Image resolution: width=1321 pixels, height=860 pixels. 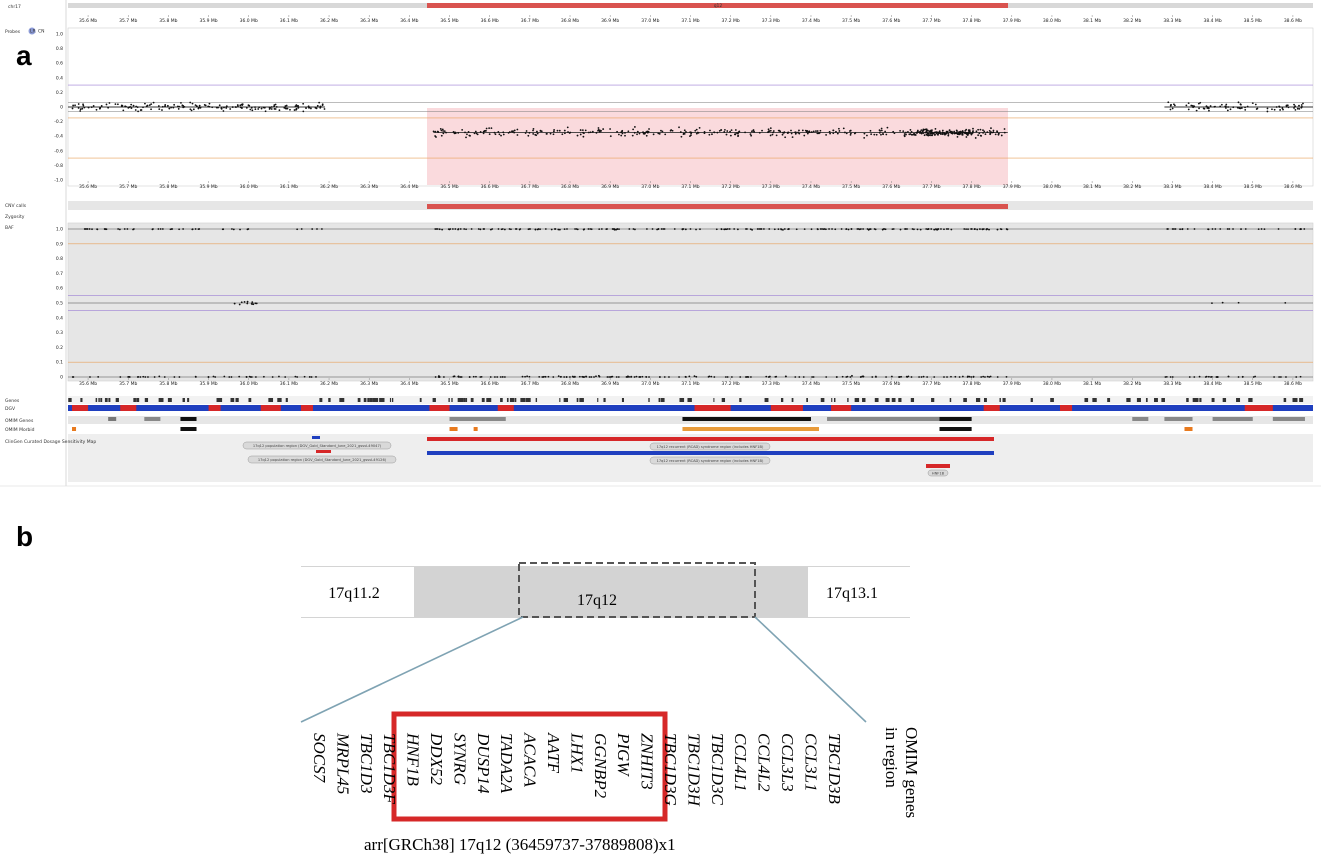 I want to click on lr-tick-label-7: 36.3 Mb, so click(x=369, y=187).